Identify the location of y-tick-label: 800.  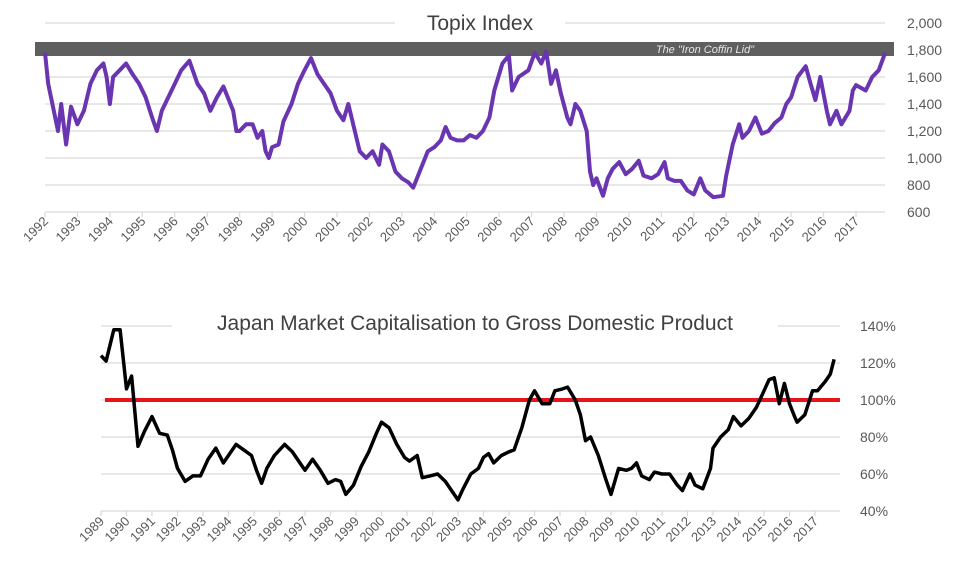
(919, 185).